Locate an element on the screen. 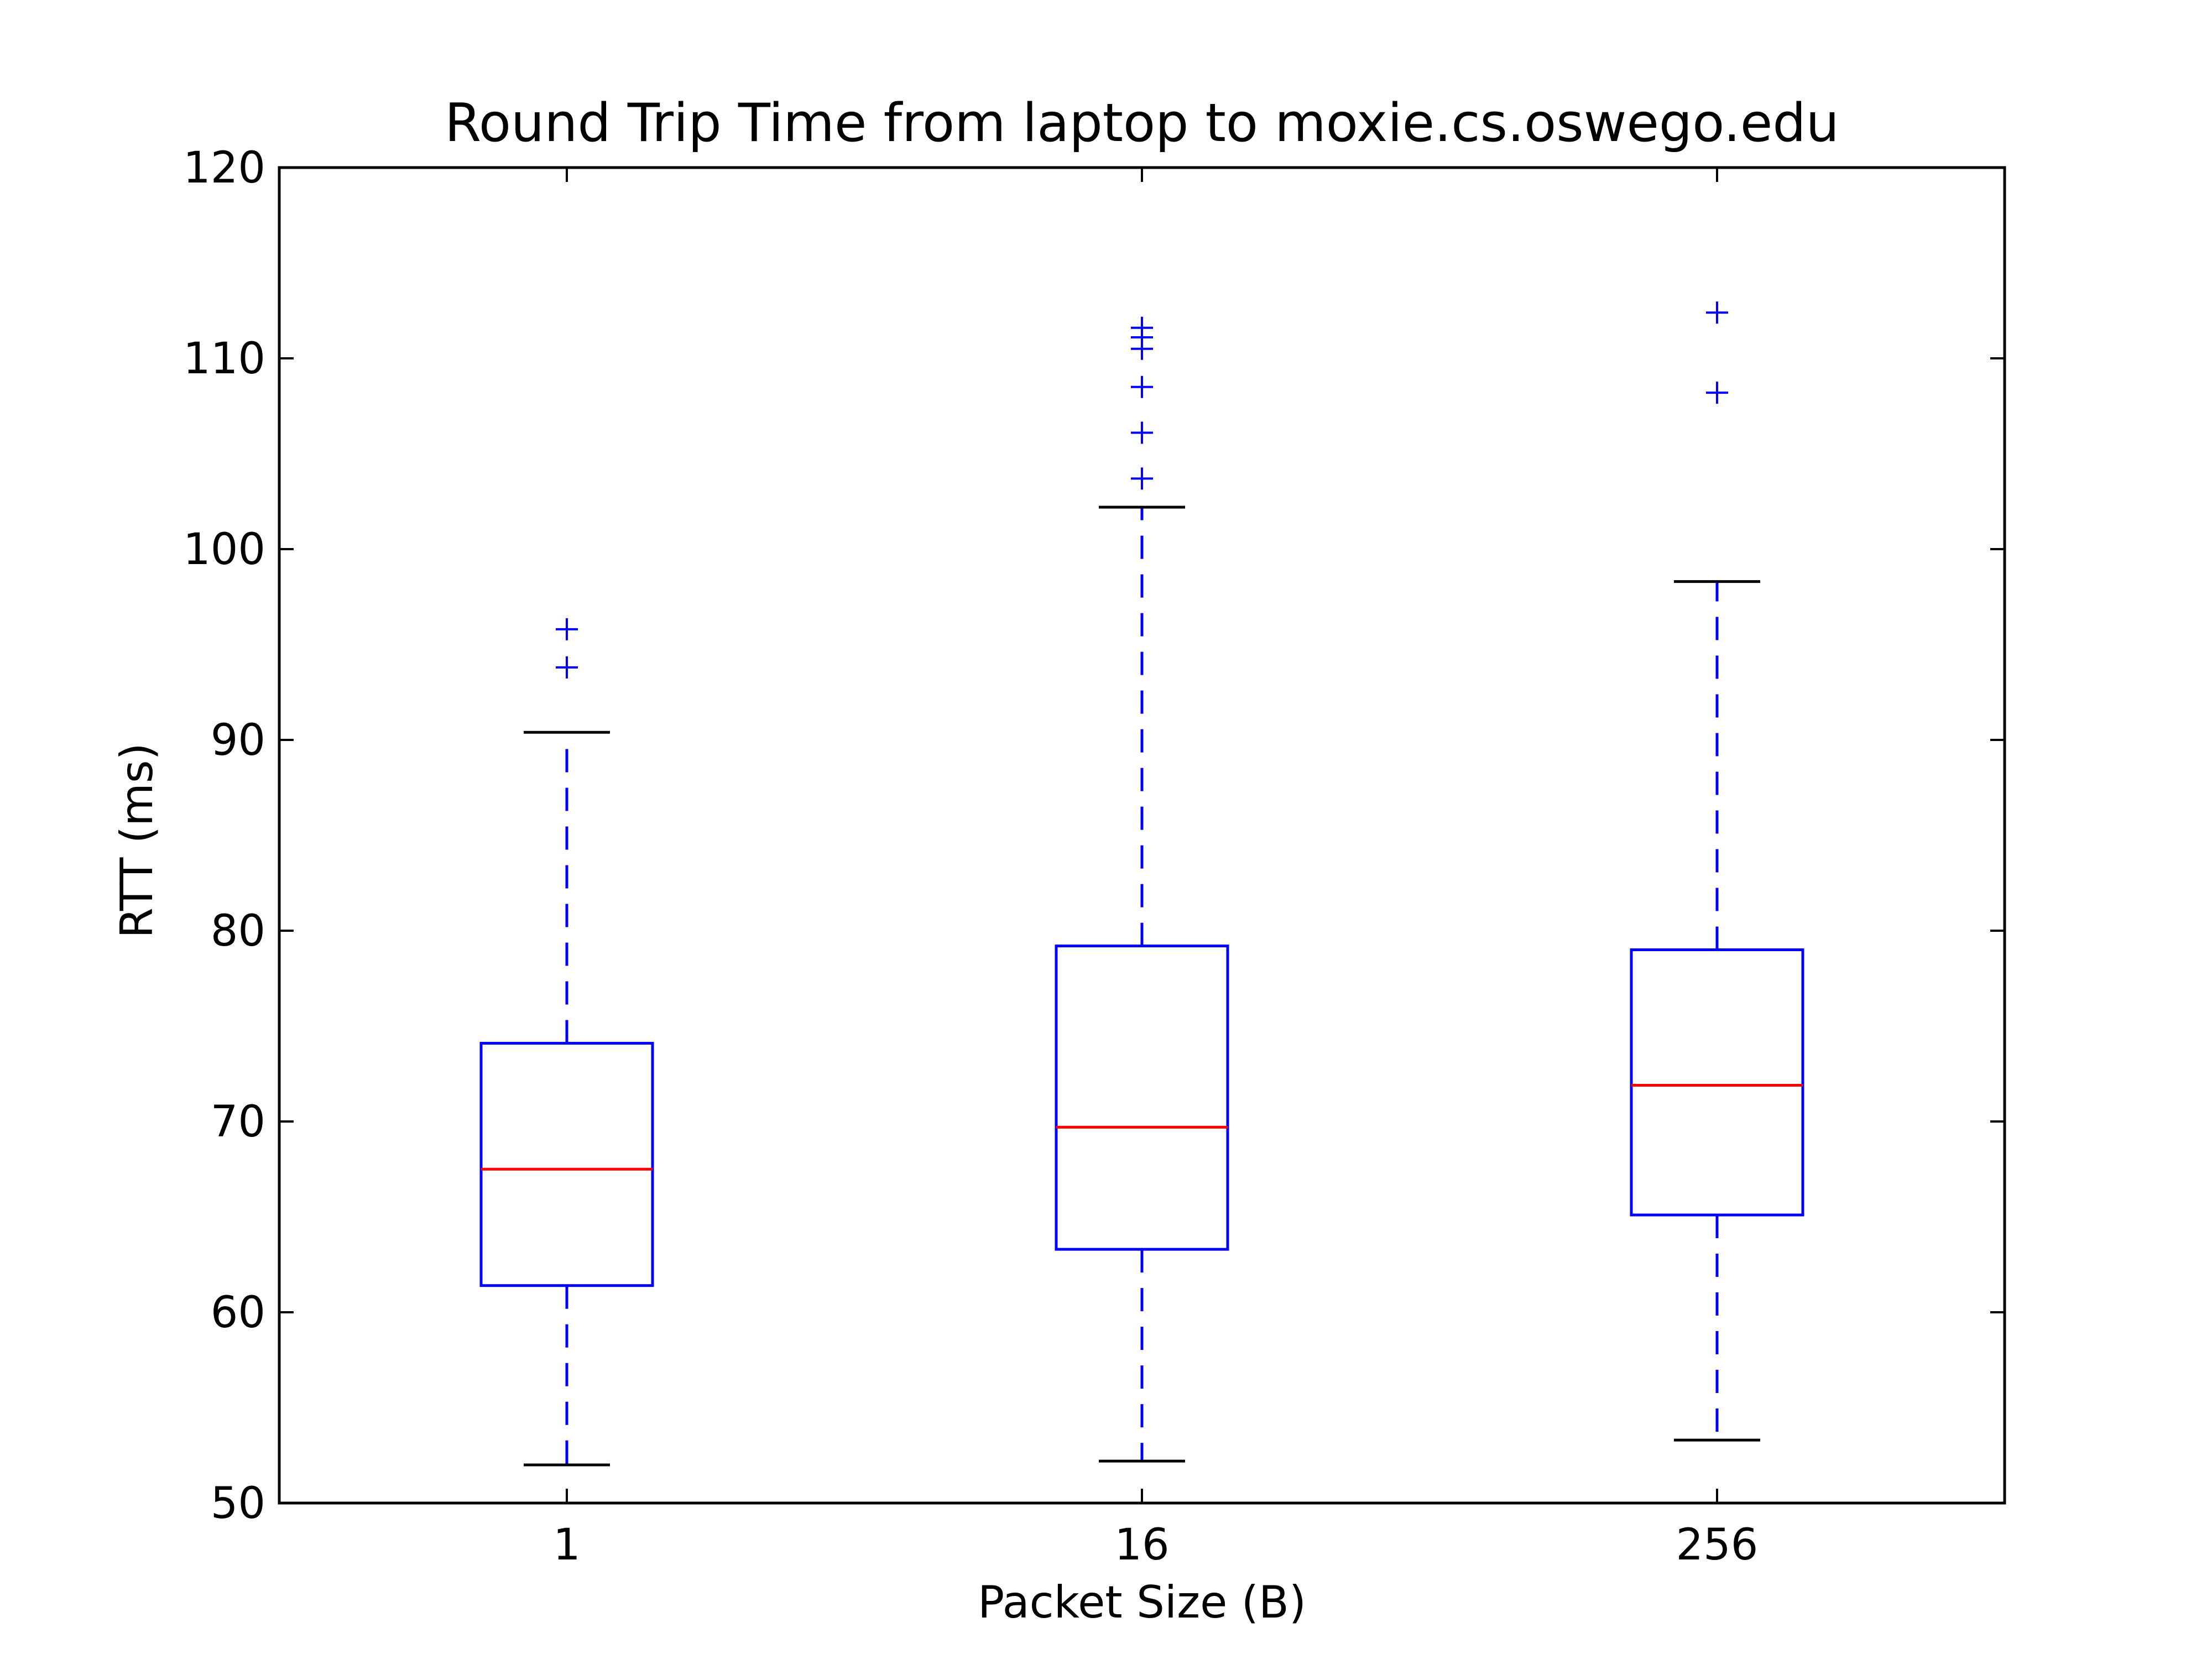 The height and width of the screenshot is (1659, 2212). x-tick-label: 256 is located at coordinates (1717, 1545).